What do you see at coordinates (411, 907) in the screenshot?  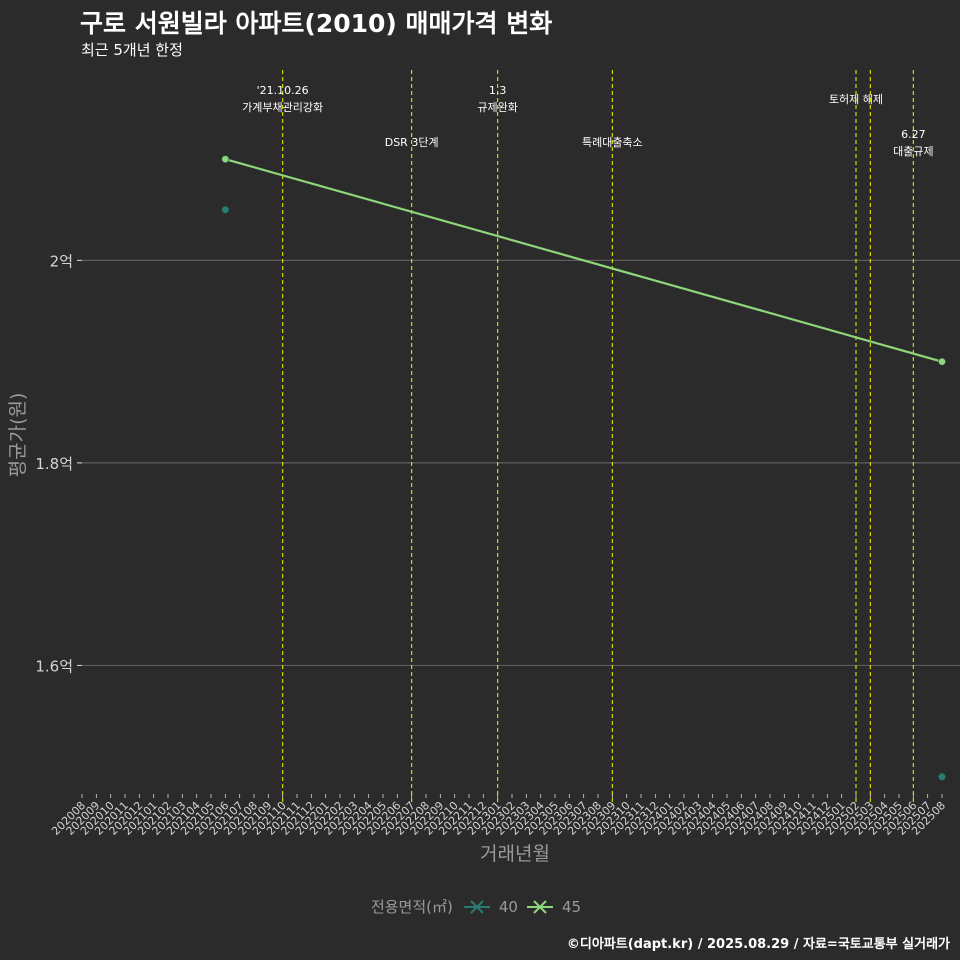 I see `legend-title: 전용면적(㎡)` at bounding box center [411, 907].